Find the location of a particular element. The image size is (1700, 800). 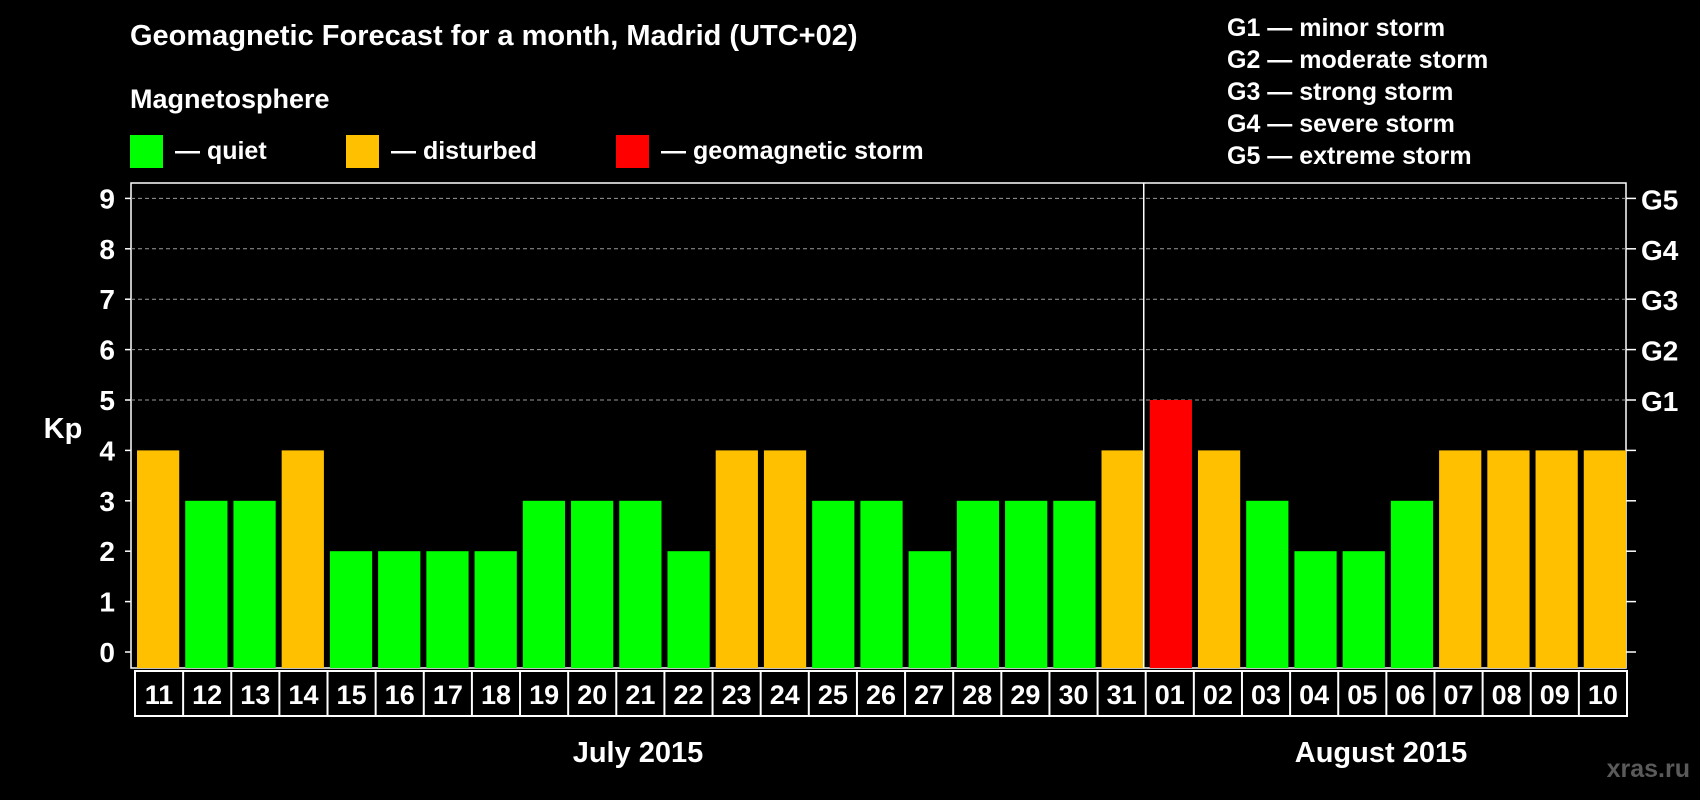

date-label-06: 06 is located at coordinates (1410, 695).